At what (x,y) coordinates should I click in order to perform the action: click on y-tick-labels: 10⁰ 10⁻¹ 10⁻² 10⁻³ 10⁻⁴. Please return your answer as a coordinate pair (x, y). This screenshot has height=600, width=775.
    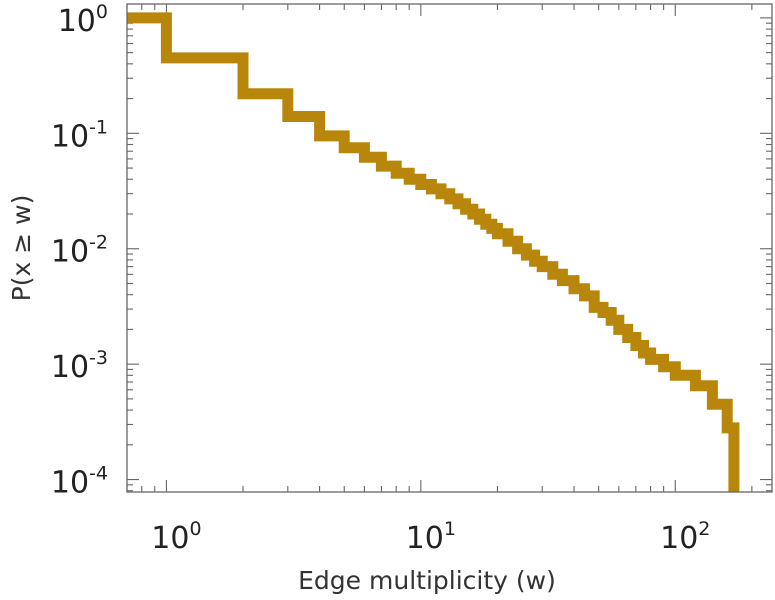
    Looking at the image, I should click on (79, 251).